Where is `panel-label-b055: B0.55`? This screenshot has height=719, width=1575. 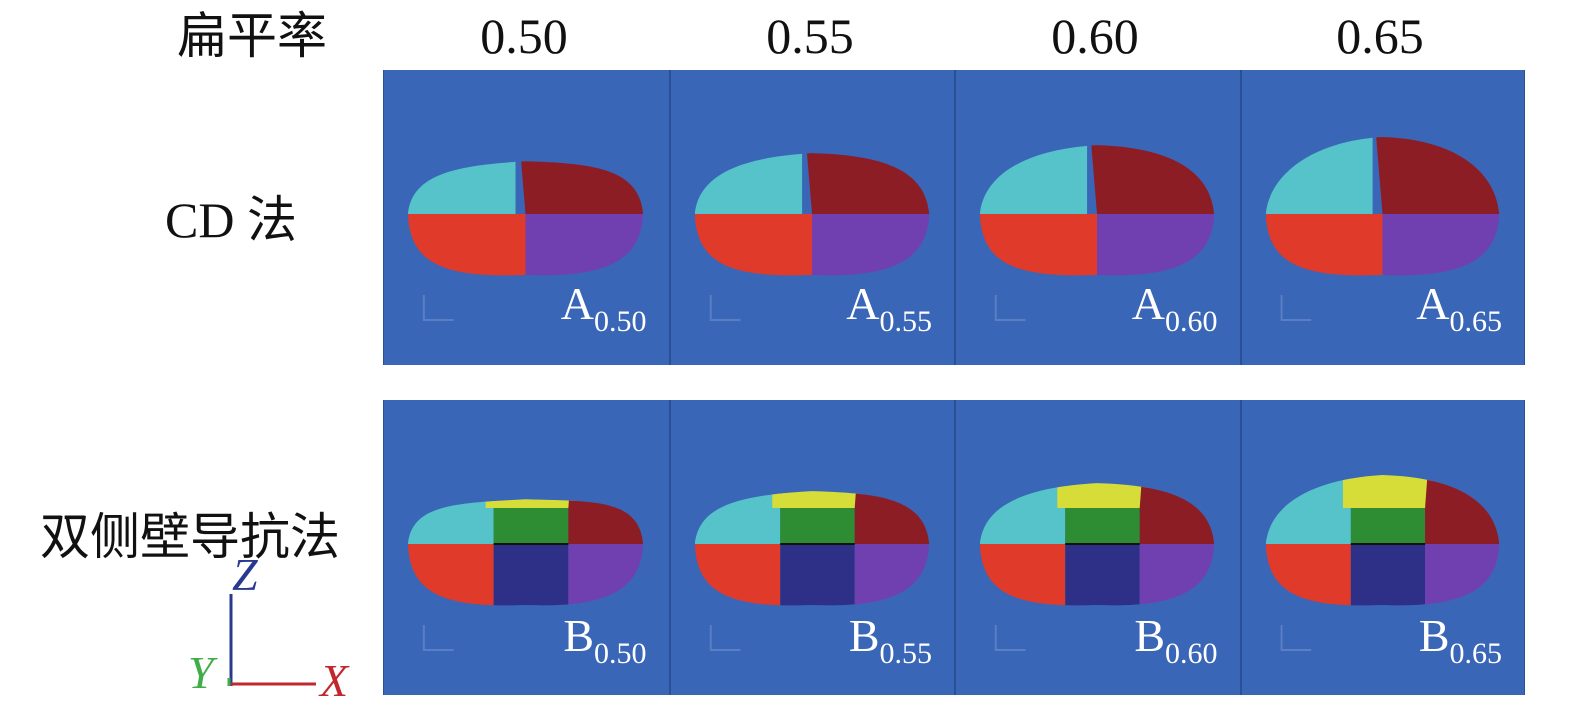 panel-label-b055: B0.55 is located at coordinates (890, 645).